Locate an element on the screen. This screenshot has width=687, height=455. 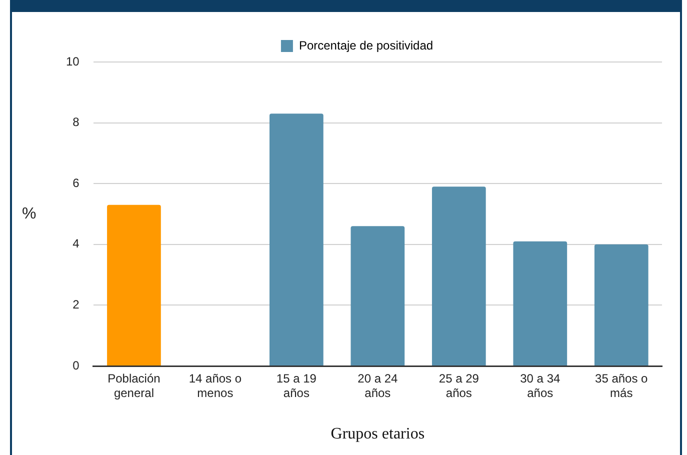
y-tick-label: 0 is located at coordinates (76, 365).